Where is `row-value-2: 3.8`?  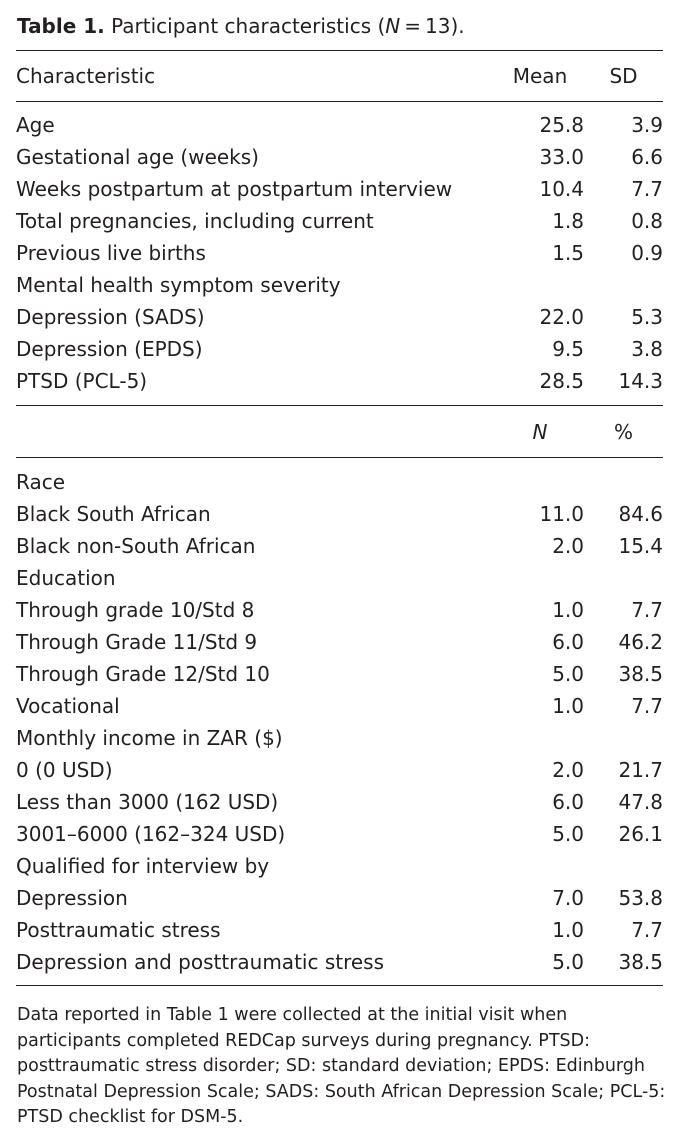
row-value-2: 3.8 is located at coordinates (647, 349).